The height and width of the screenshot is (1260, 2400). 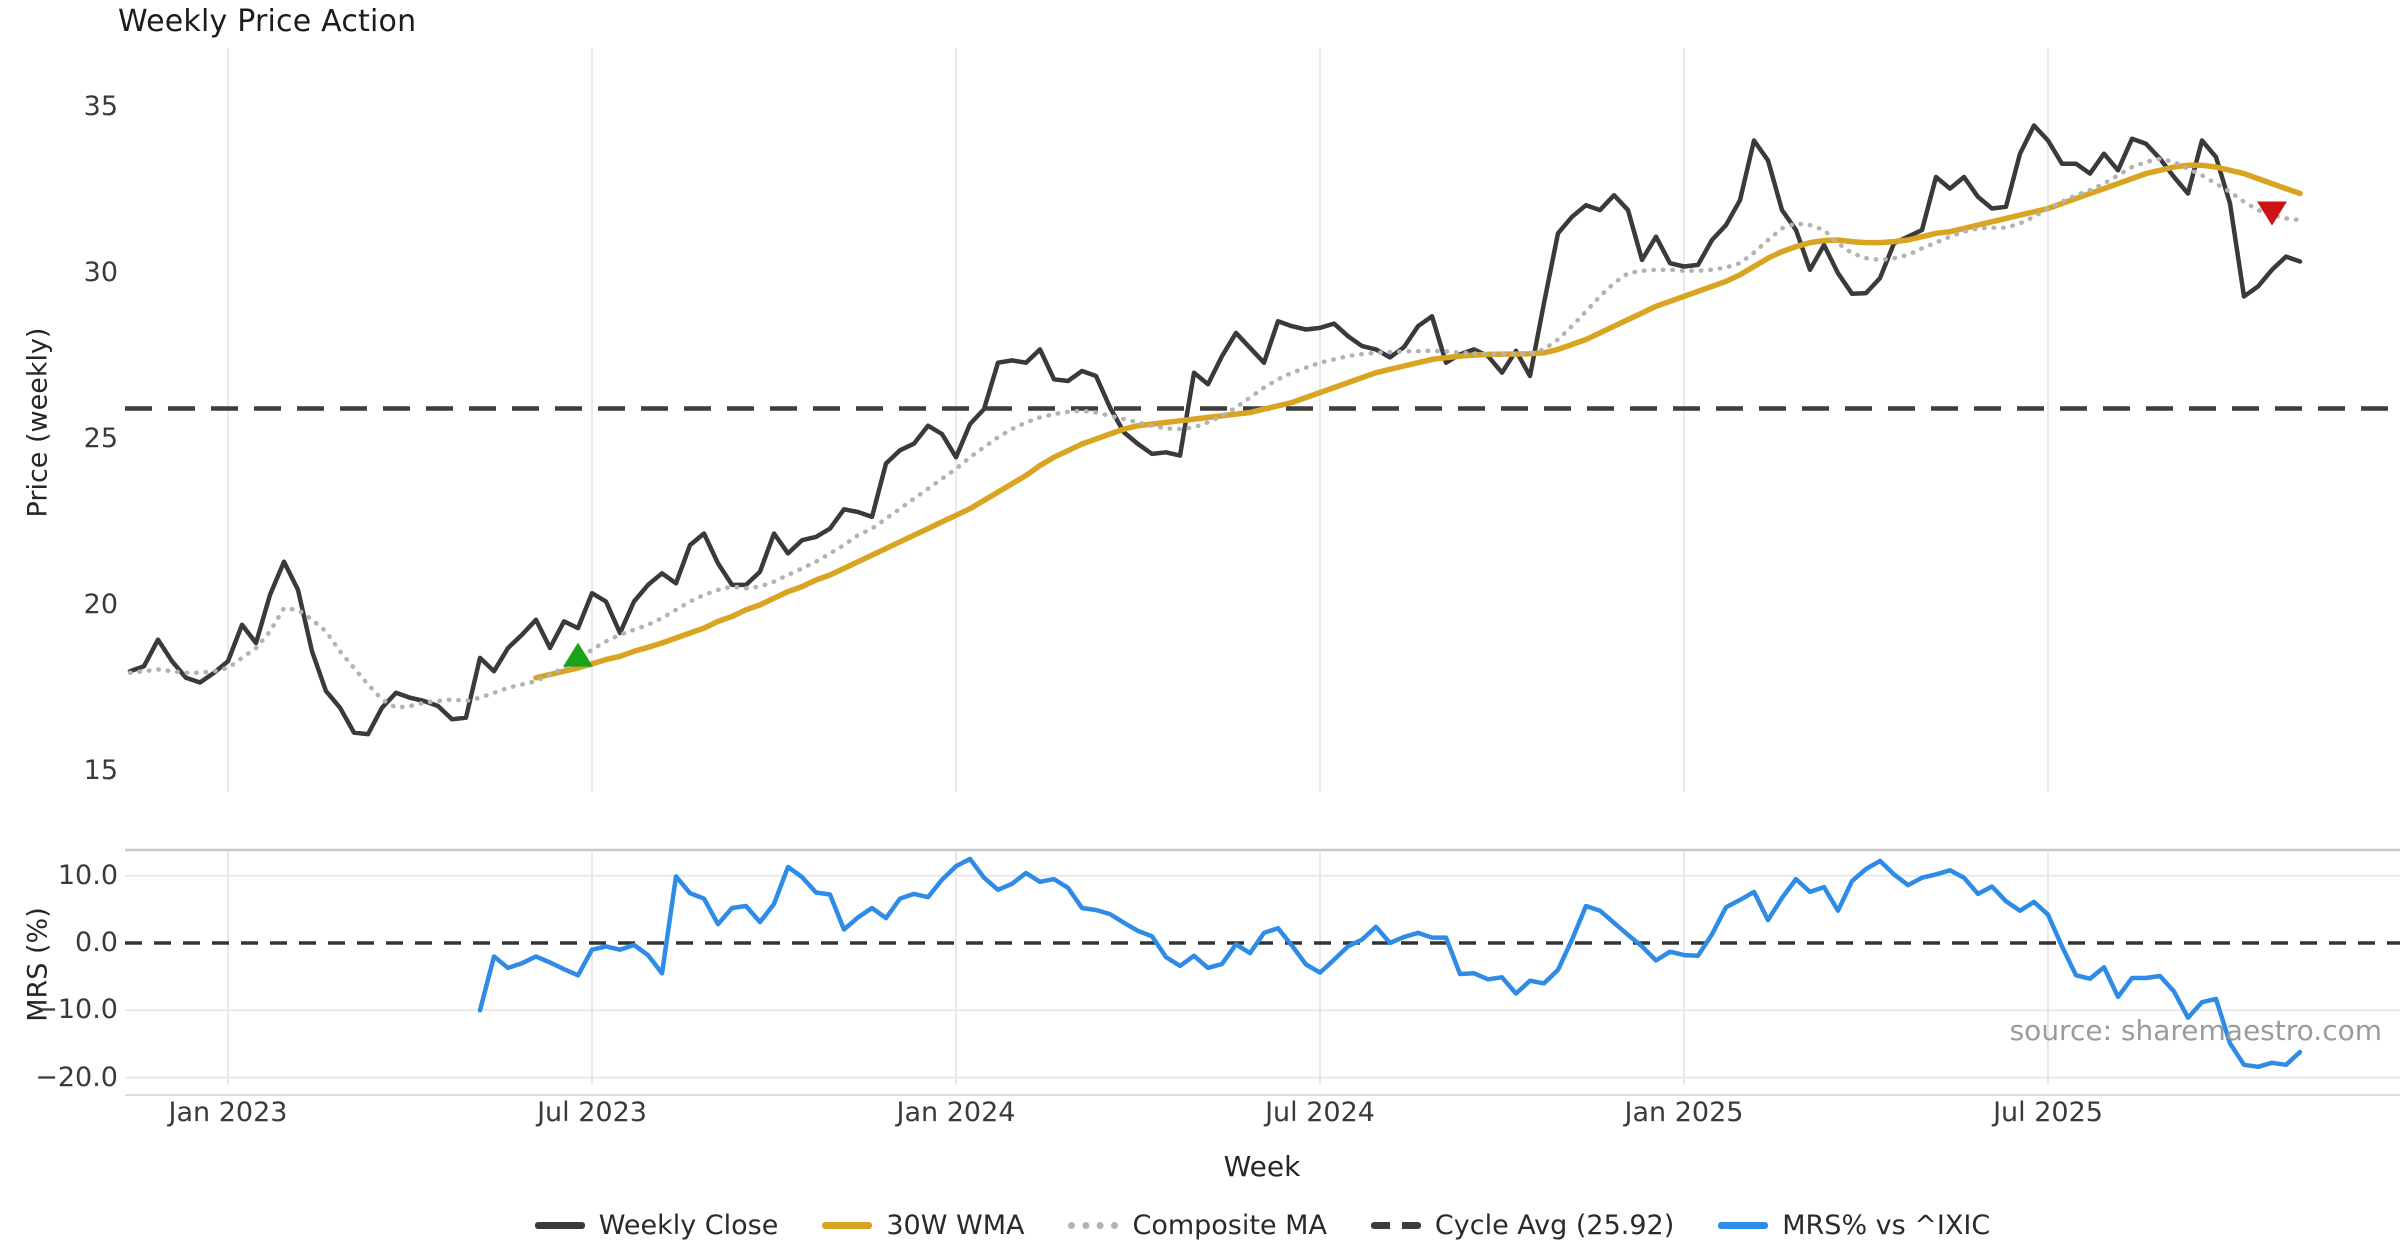 I want to click on legend-item-weekly-close: Weekly Close, so click(x=656, y=1225).